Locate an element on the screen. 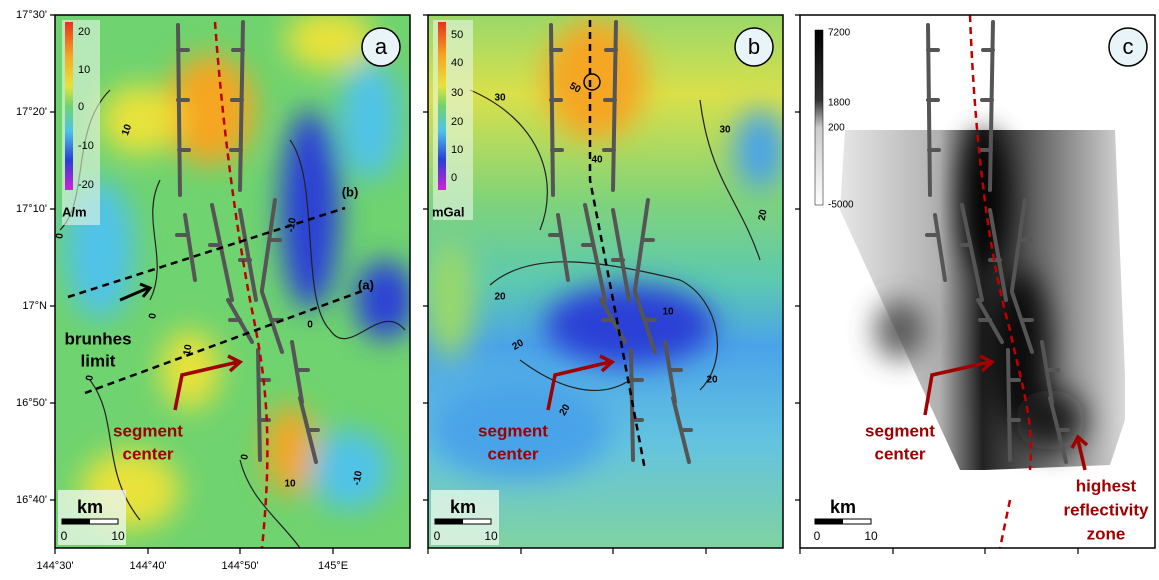 This screenshot has width=1159, height=580. latitude-label: 17°N is located at coordinates (34, 306).